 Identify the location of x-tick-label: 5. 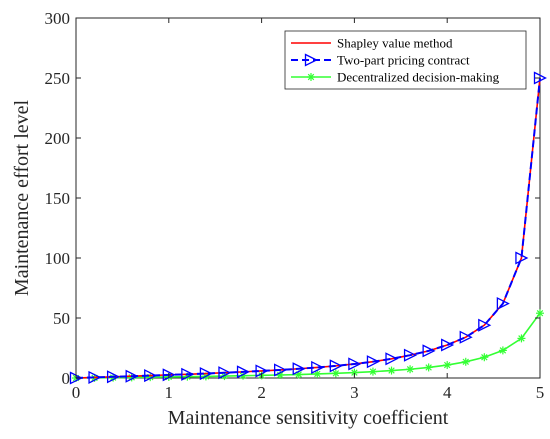
(540, 392).